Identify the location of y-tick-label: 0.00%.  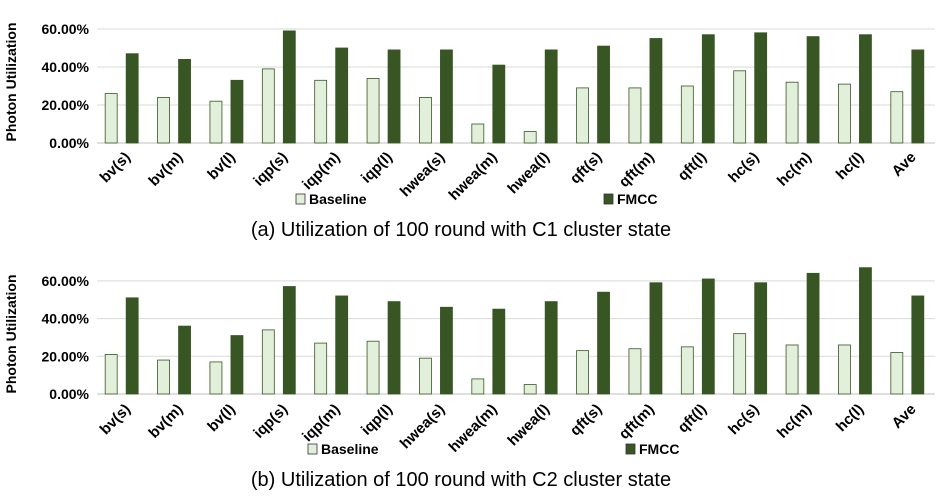
(69, 143).